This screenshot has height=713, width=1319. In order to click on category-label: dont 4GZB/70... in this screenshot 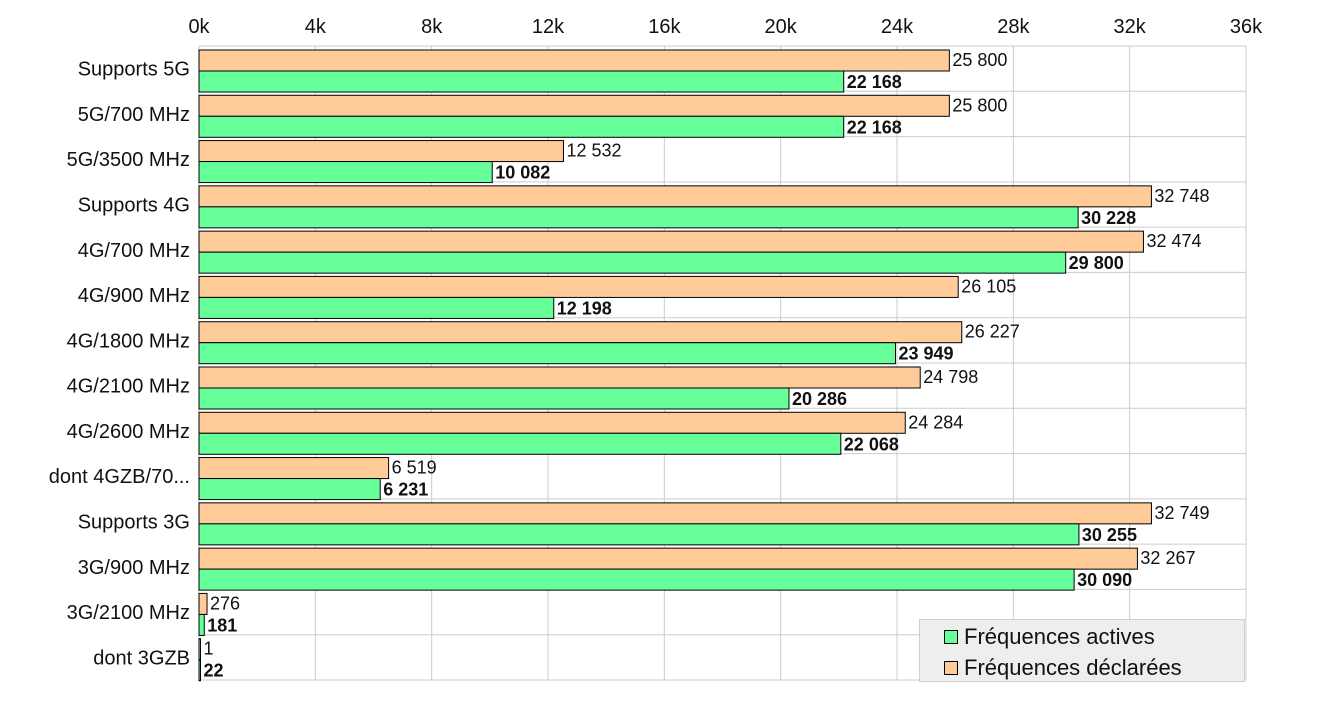, I will do `click(119, 477)`.